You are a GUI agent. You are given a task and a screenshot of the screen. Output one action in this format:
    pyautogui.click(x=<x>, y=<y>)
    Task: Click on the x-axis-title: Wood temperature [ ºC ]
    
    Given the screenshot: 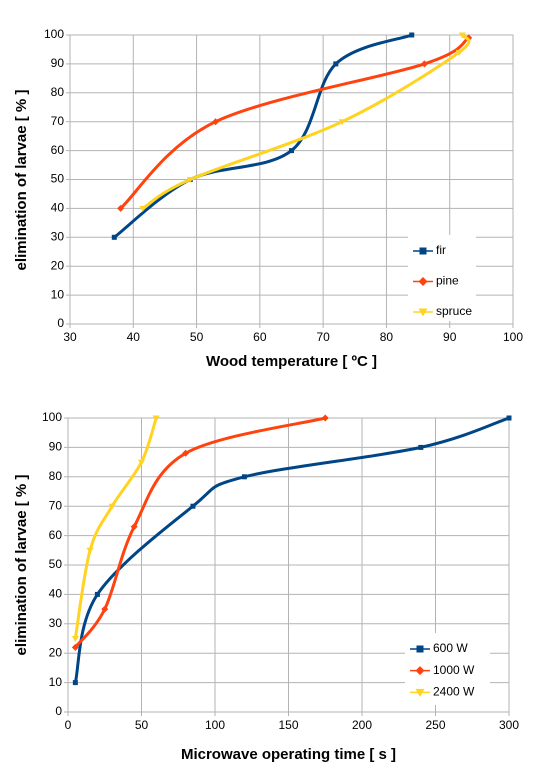 What is the action you would take?
    pyautogui.click(x=291, y=361)
    